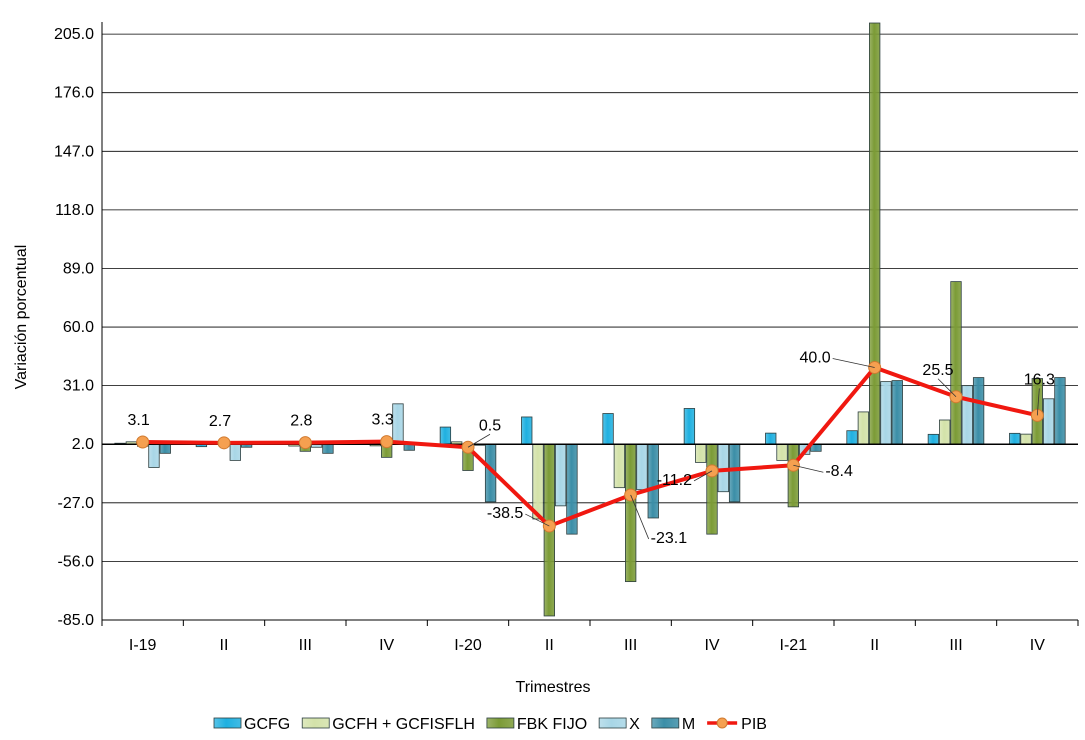 The height and width of the screenshot is (740, 1085). Describe the element at coordinates (74, 151) in the screenshot. I see `y-tick-label: 147.0` at that location.